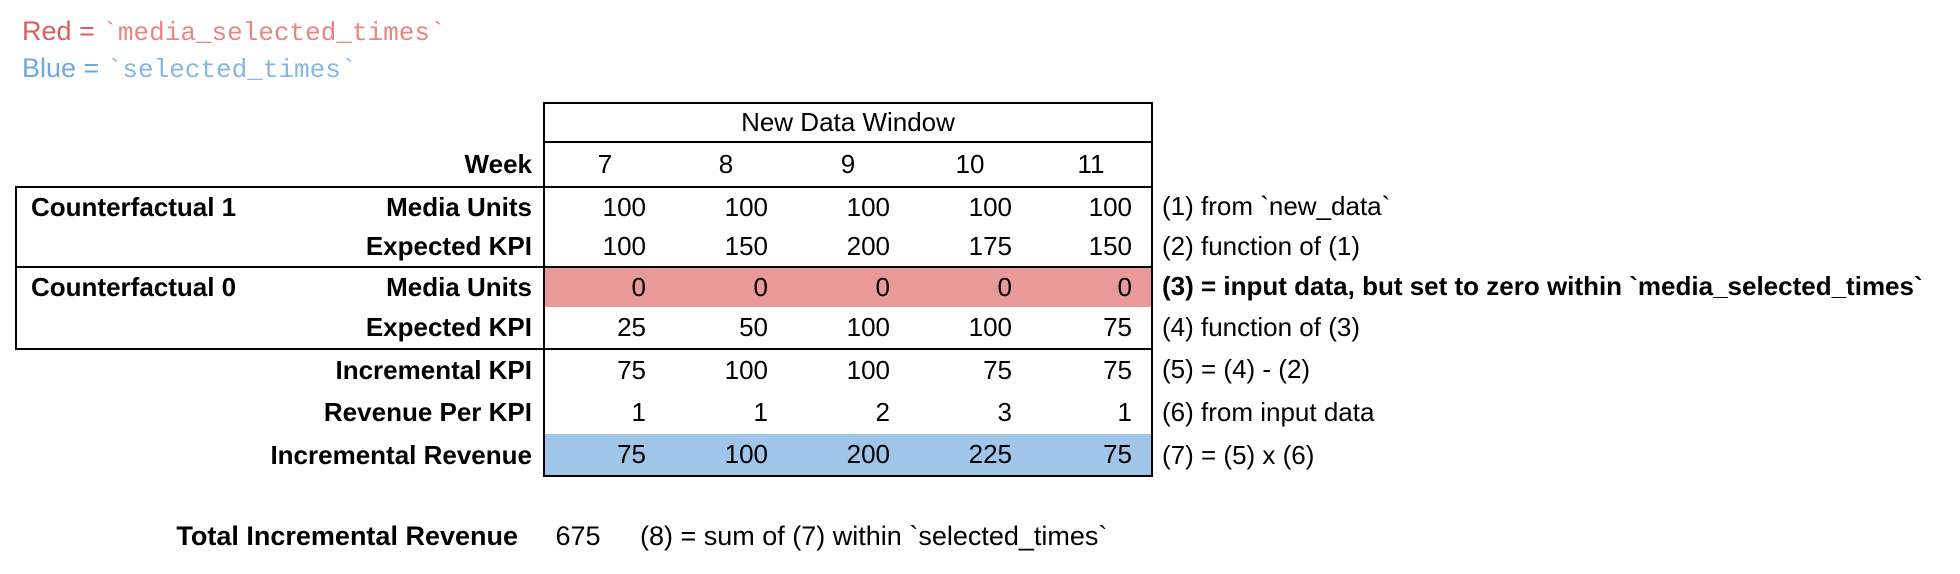 This screenshot has height=574, width=1960. Describe the element at coordinates (1236, 369) in the screenshot. I see `row-annotation: (5) = (4) - (2)` at that location.